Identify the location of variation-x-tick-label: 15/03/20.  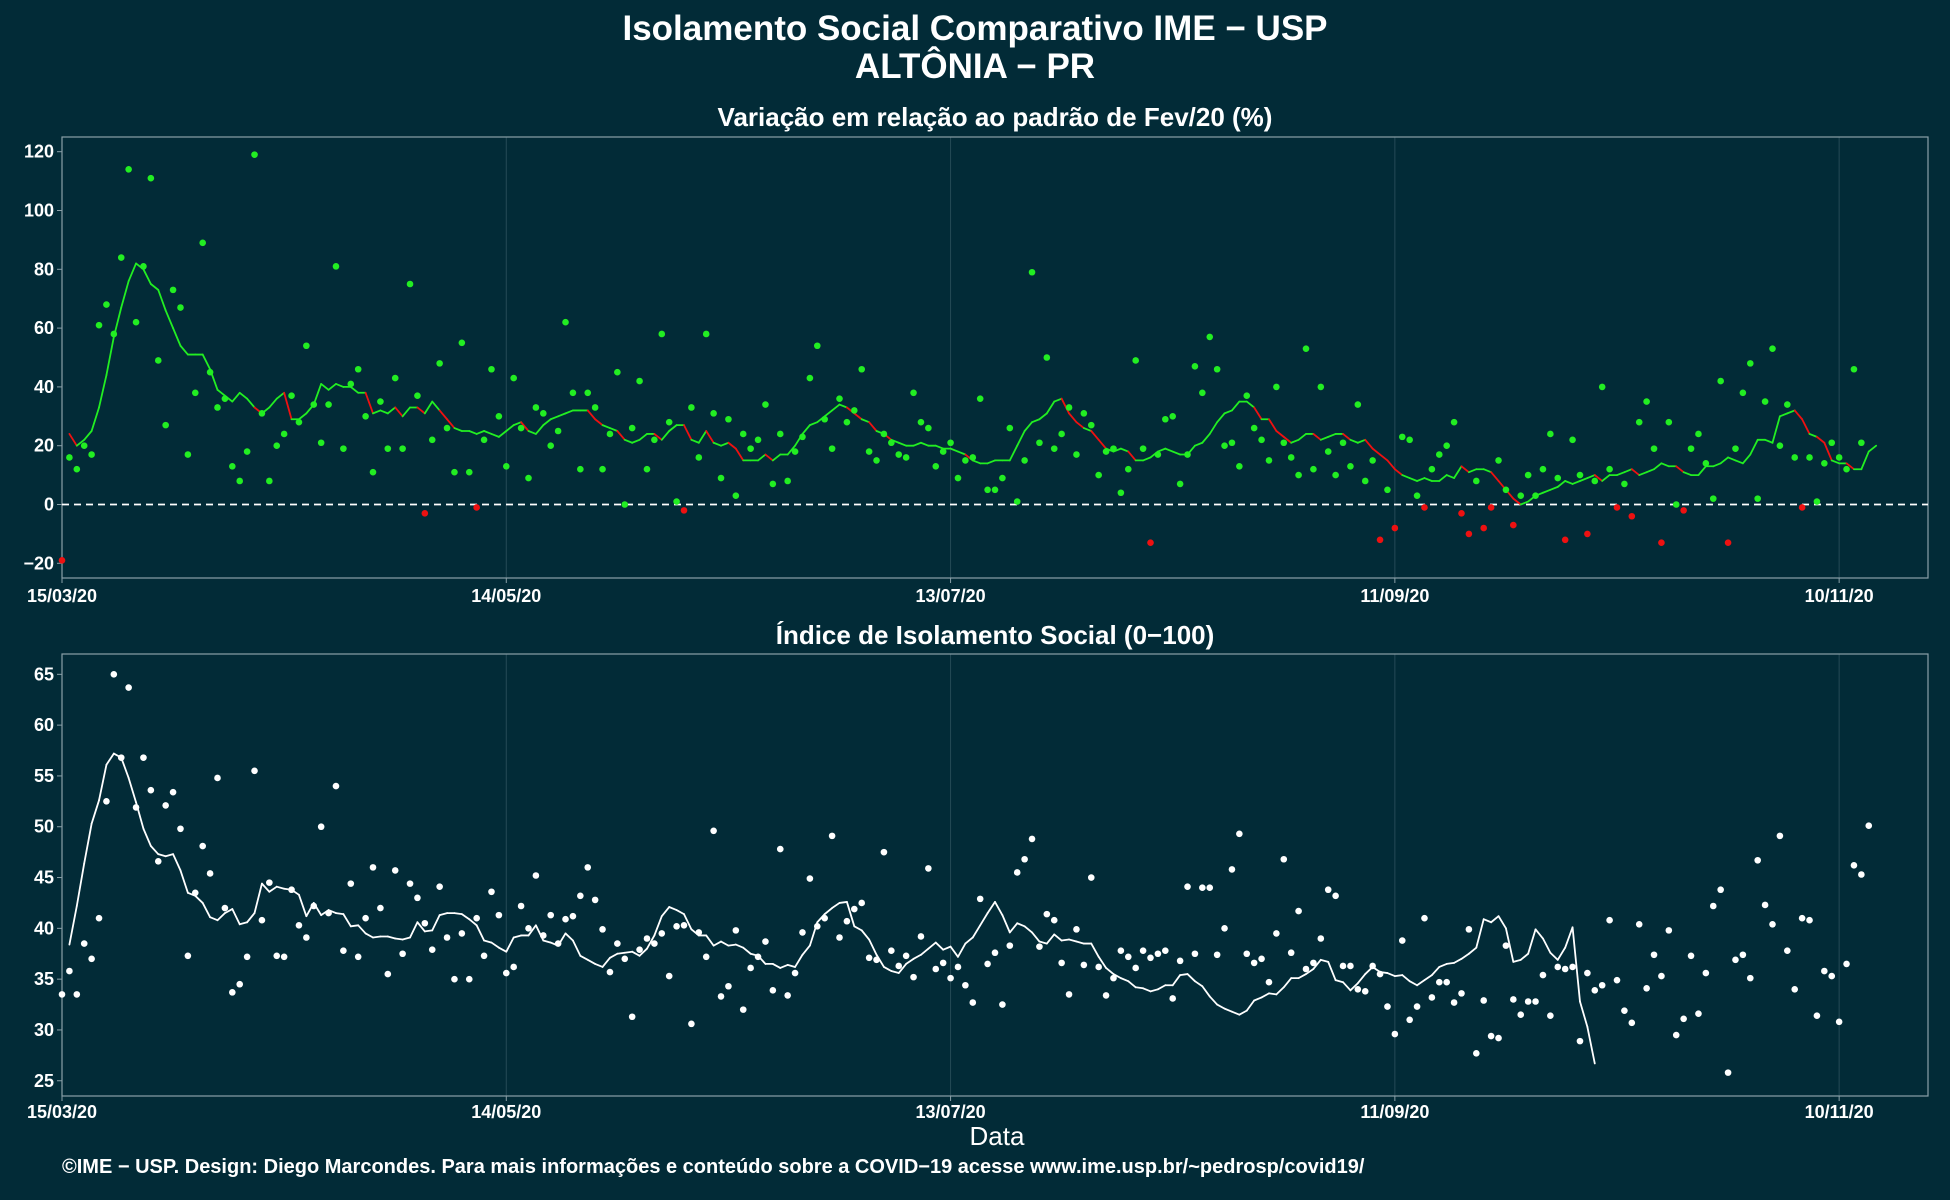
(62, 596).